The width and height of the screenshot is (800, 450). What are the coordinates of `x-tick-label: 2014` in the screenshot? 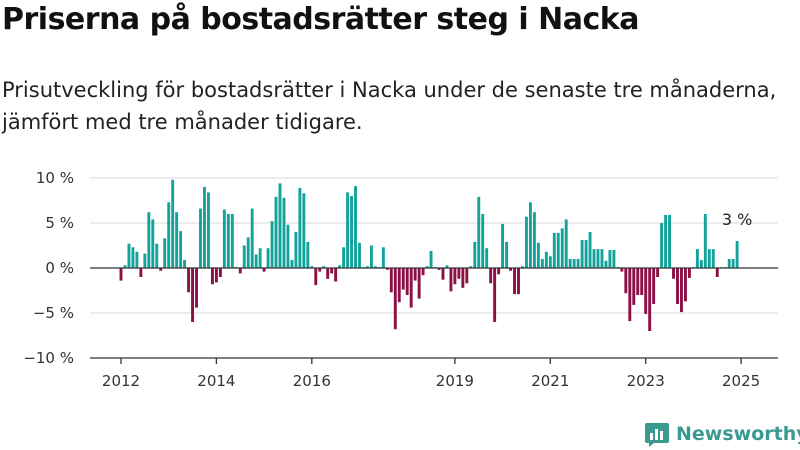 It's located at (216, 381).